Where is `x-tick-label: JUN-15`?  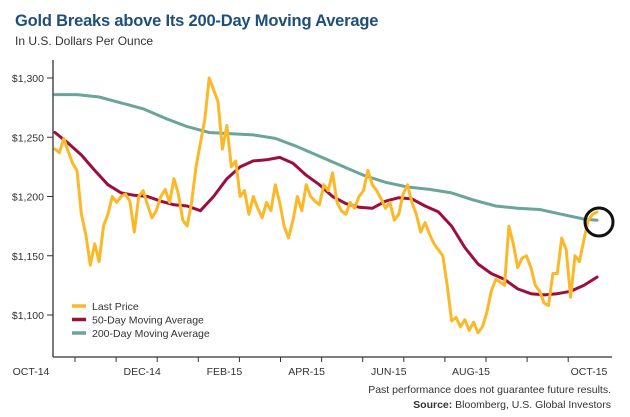
x-tick-label: JUN-15 is located at coordinates (389, 372).